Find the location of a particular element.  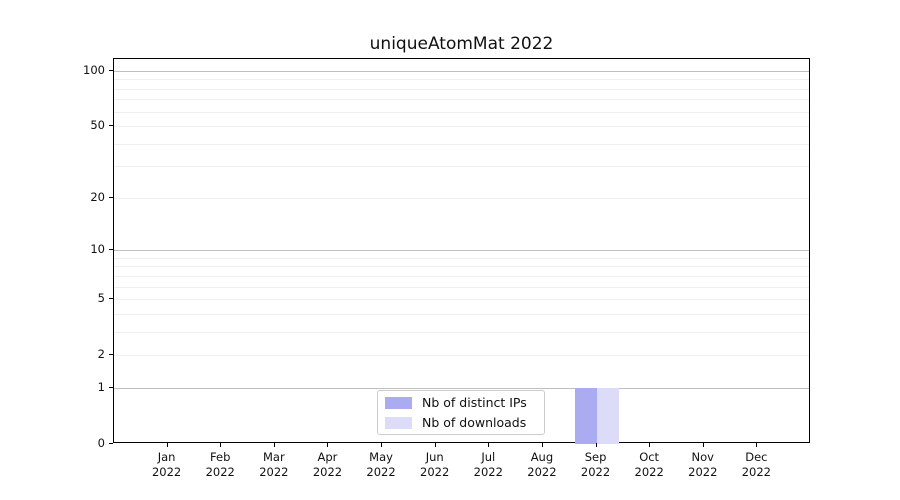

y-tick-label: 50 is located at coordinates (97, 125).